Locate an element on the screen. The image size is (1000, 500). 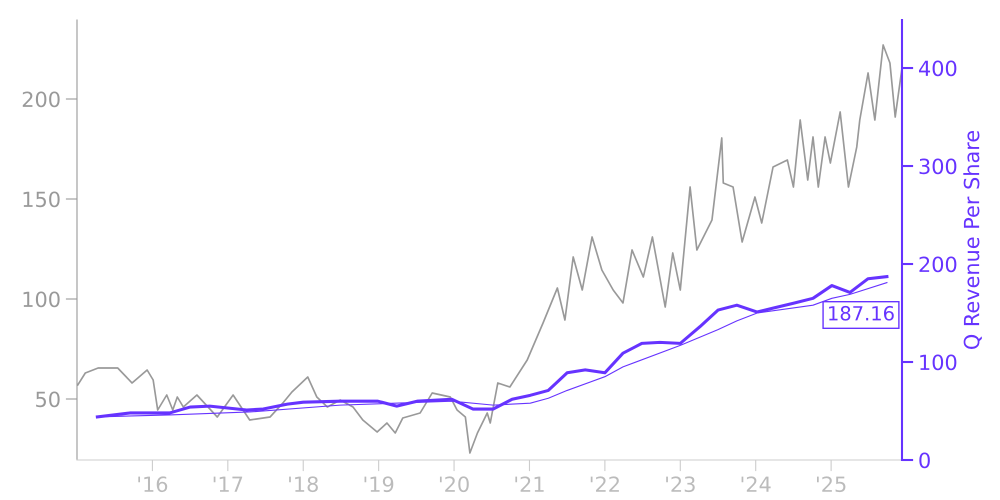
y2-tick-label: 400 is located at coordinates (937, 68).